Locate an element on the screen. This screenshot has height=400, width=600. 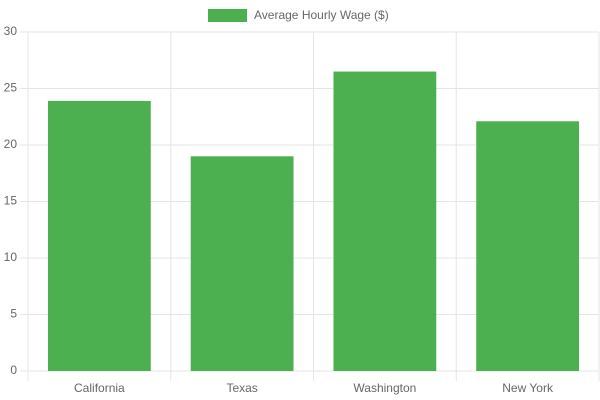
y-tick-label: 30 is located at coordinates (11, 31).